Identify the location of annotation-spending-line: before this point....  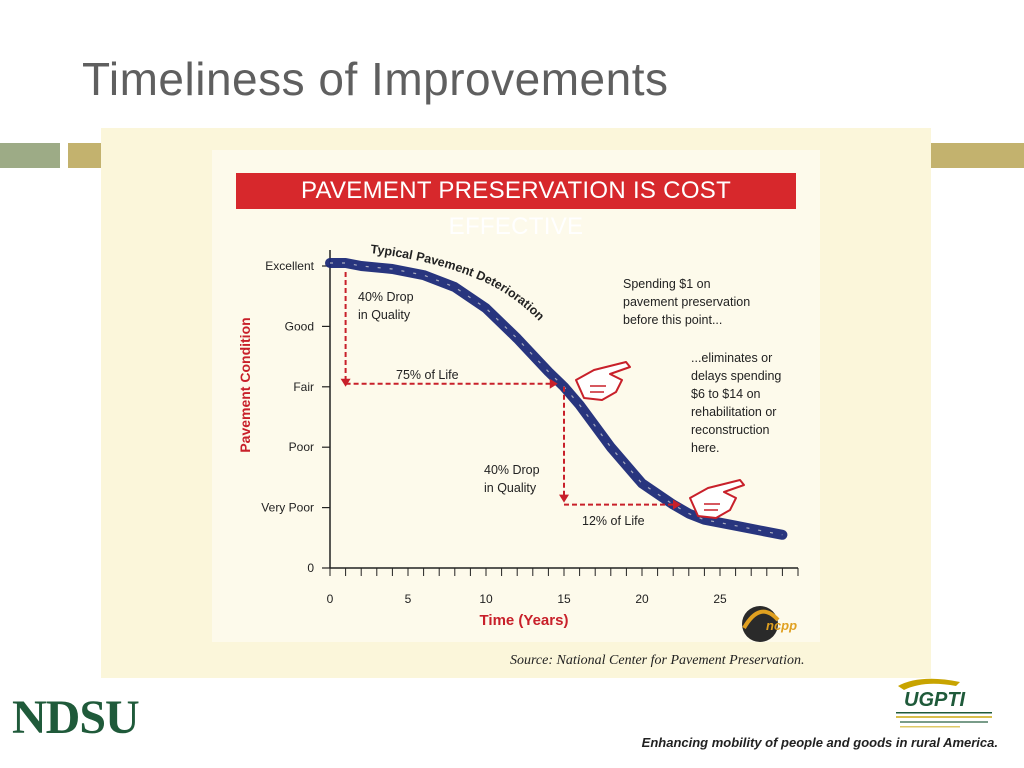
(672, 320).